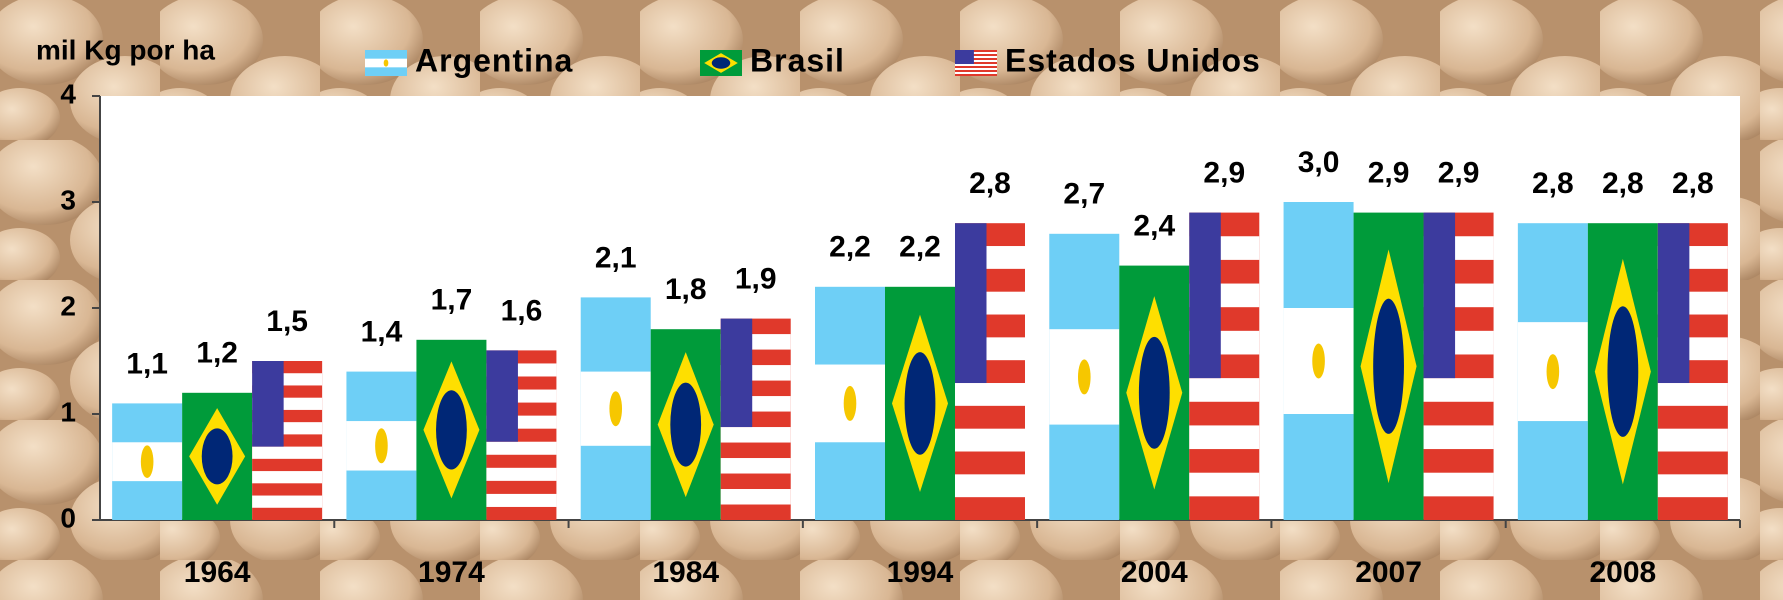 Image resolution: width=1783 pixels, height=600 pixels. Describe the element at coordinates (147, 363) in the screenshot. I see `value-label: 1,1` at that location.